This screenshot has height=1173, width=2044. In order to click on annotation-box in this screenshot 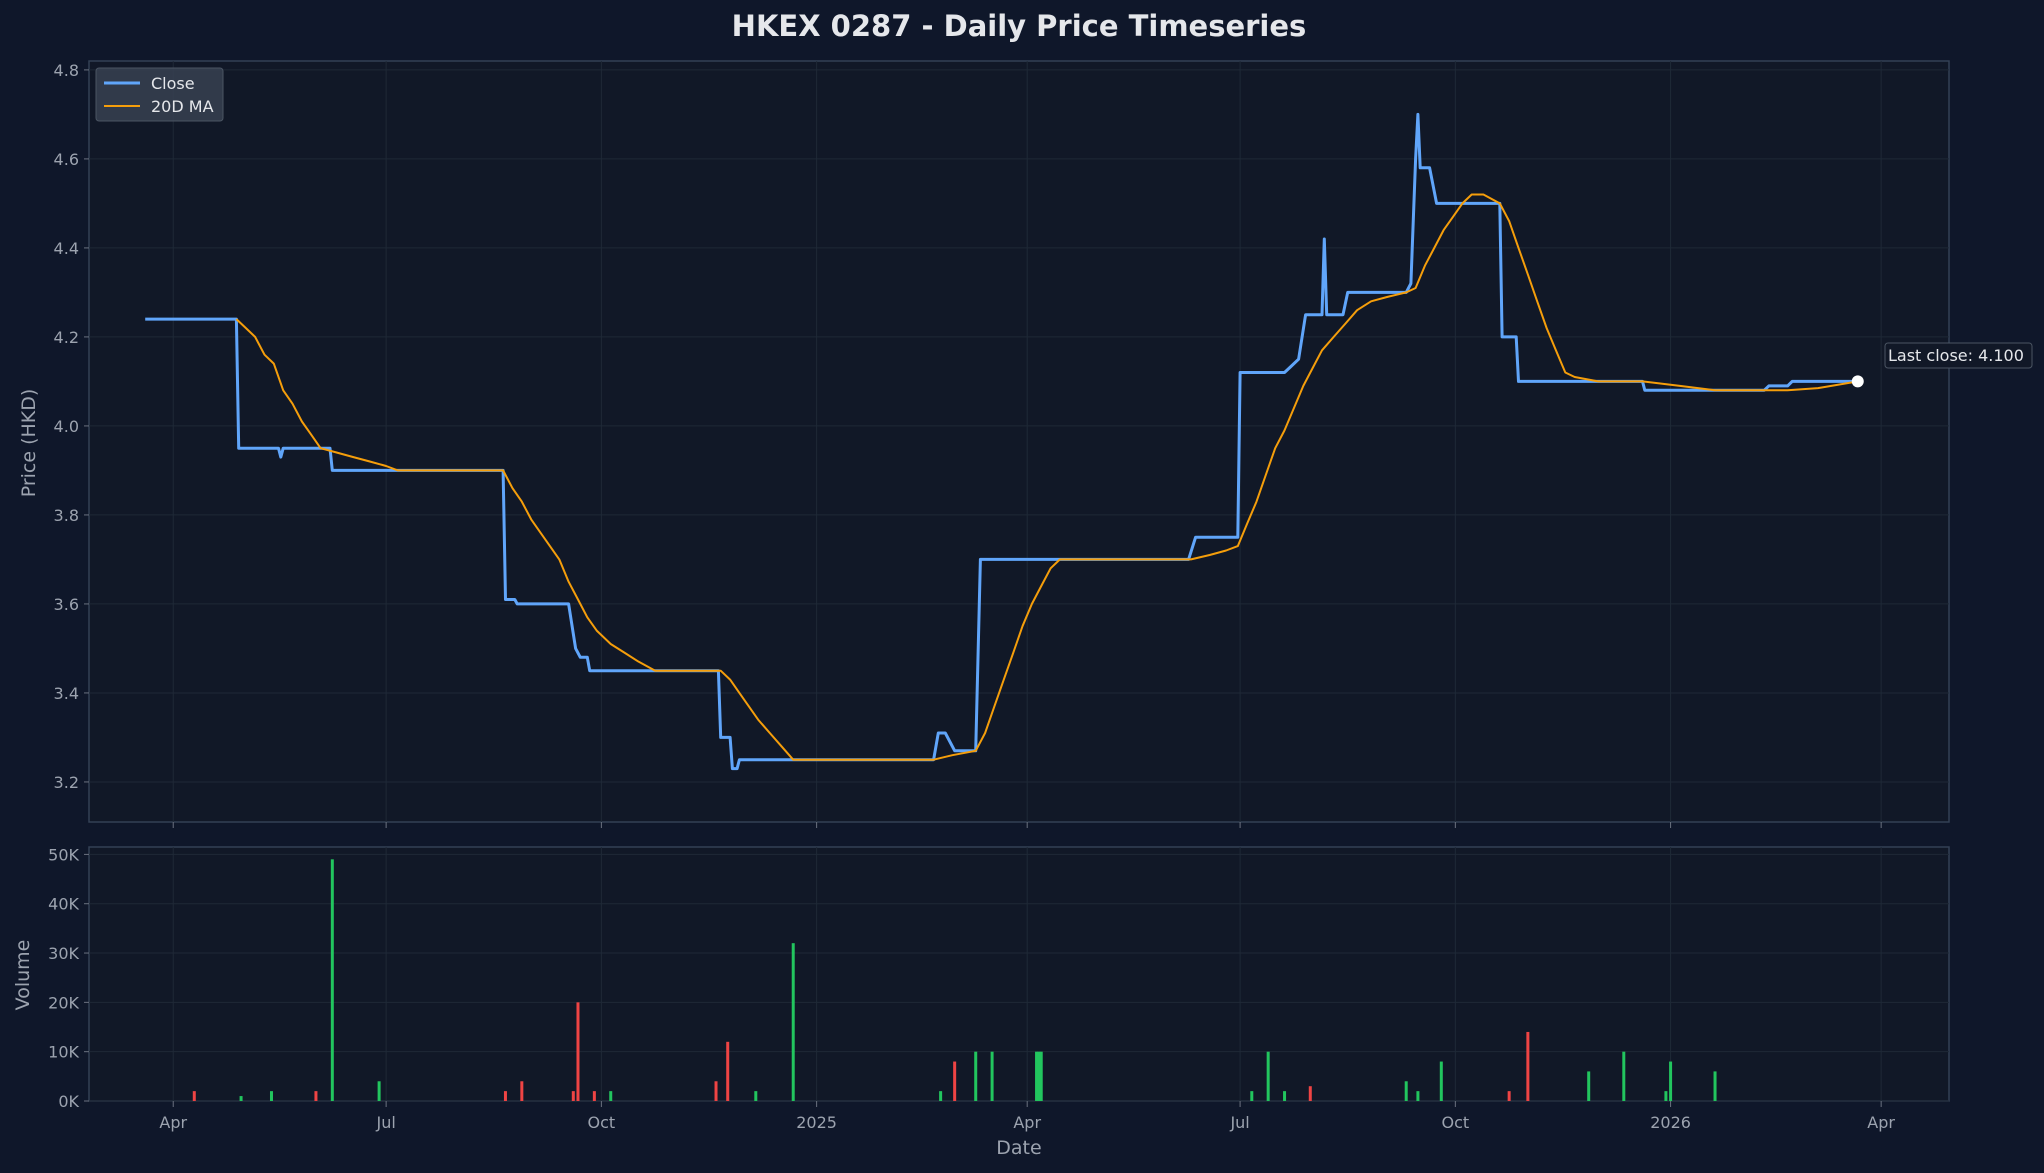, I will do `click(1958, 355)`.